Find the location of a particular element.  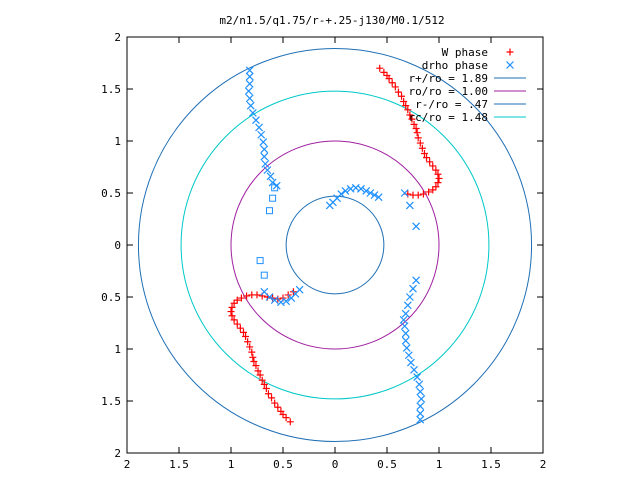

chart-title: m2/n1.5/q1.75/r-+.25-j130/M0.1/512 is located at coordinates (331, 20).